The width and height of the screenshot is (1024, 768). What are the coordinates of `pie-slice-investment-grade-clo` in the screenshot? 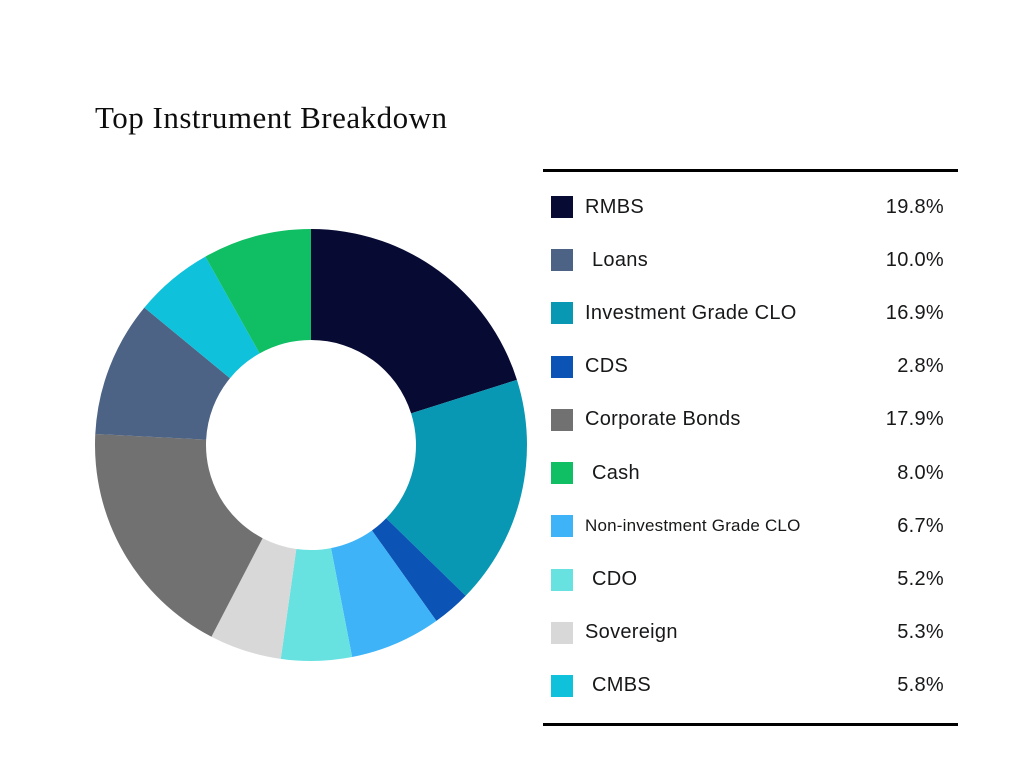 It's located at (456, 487).